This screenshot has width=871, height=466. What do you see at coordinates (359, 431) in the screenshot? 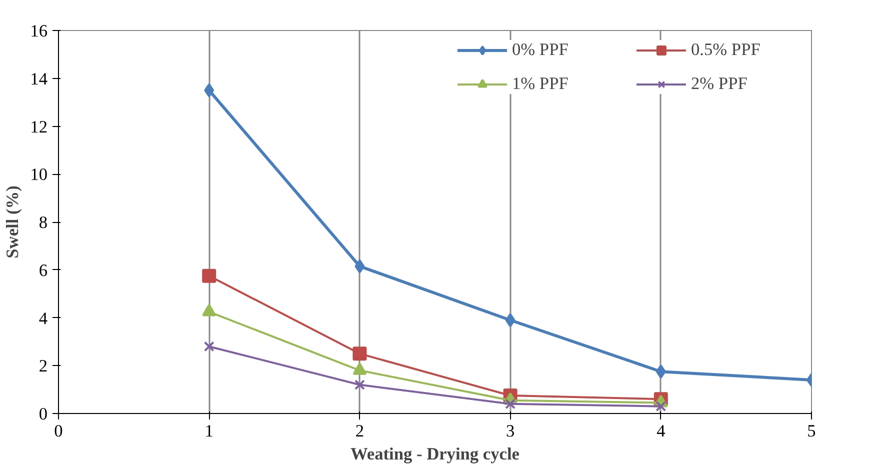
I see `x-tick-label: 2` at bounding box center [359, 431].